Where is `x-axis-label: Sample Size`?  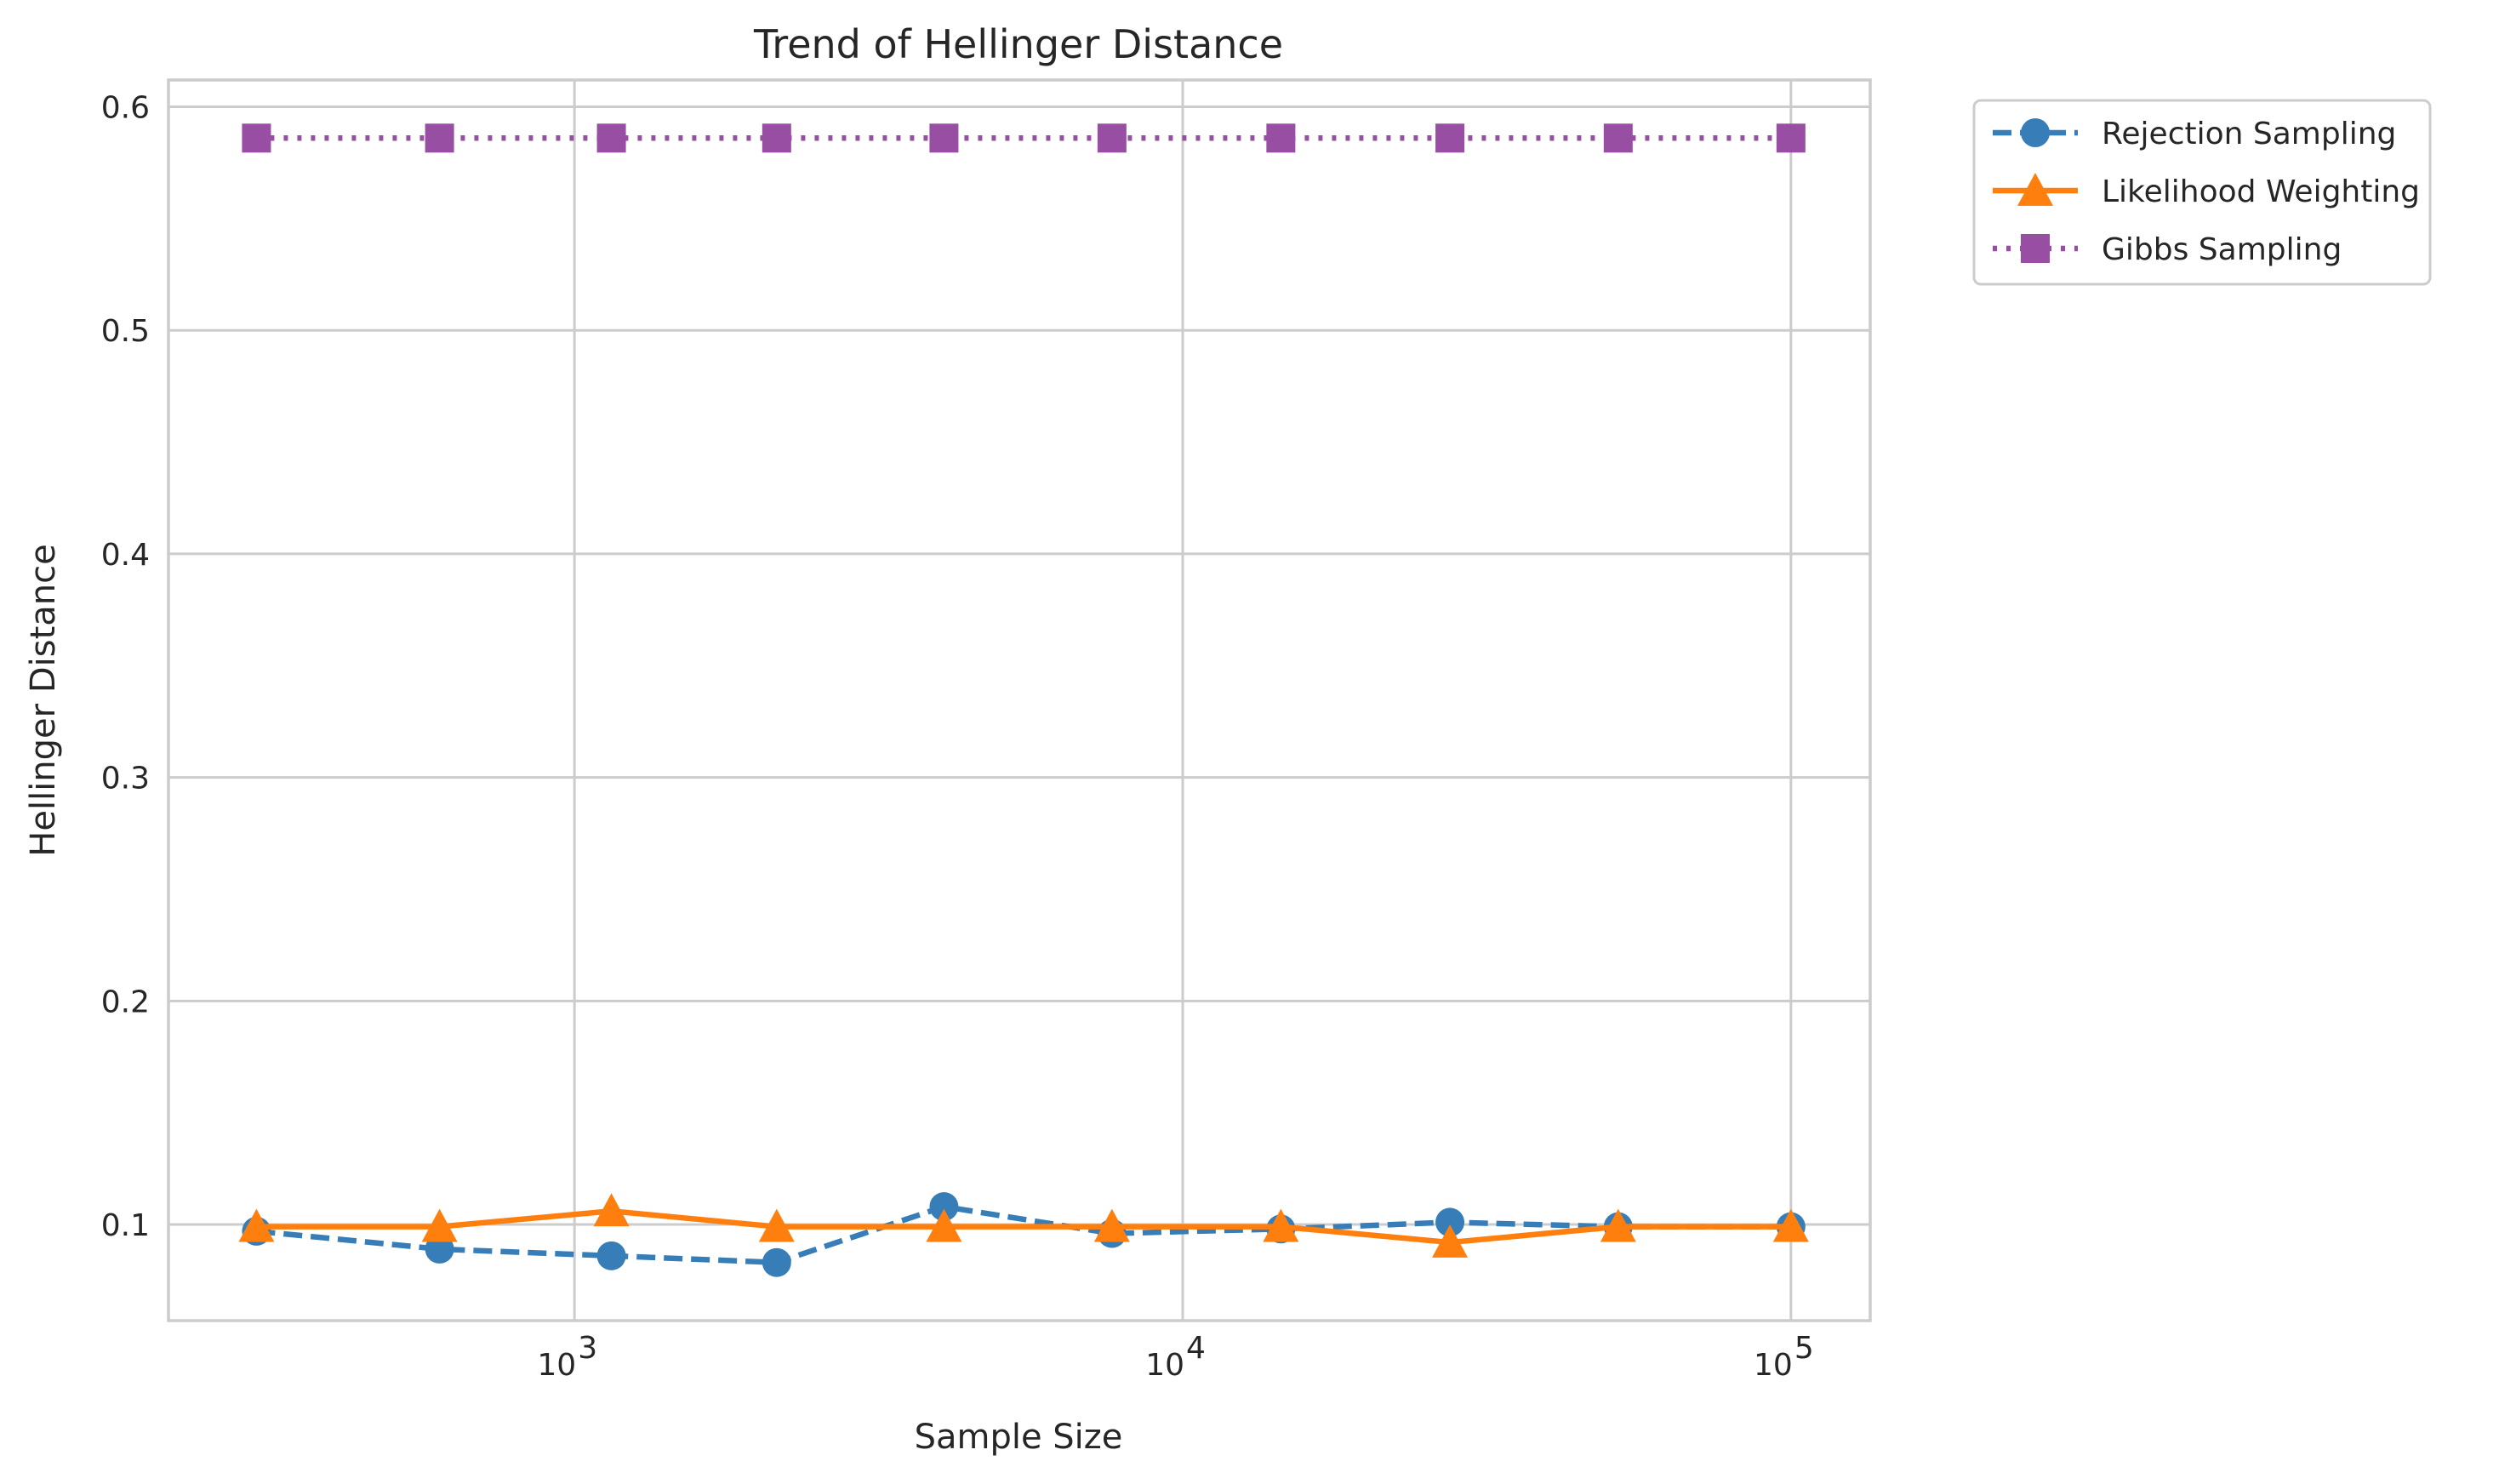 x-axis-label: Sample Size is located at coordinates (1019, 1437).